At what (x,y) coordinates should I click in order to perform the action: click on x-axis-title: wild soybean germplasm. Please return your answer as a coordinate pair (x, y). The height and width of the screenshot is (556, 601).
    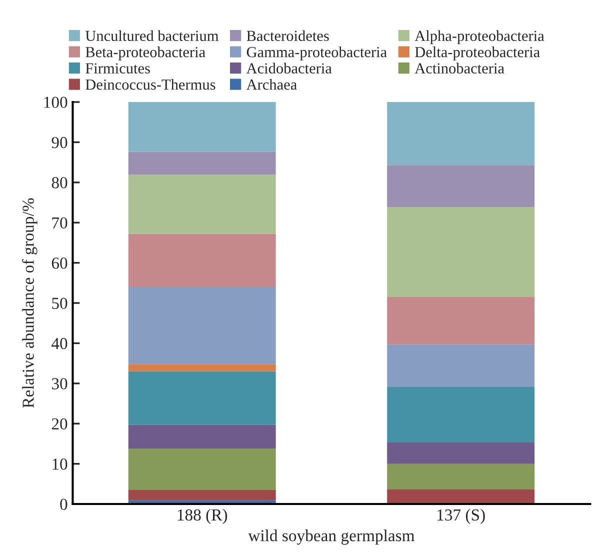
    Looking at the image, I should click on (331, 537).